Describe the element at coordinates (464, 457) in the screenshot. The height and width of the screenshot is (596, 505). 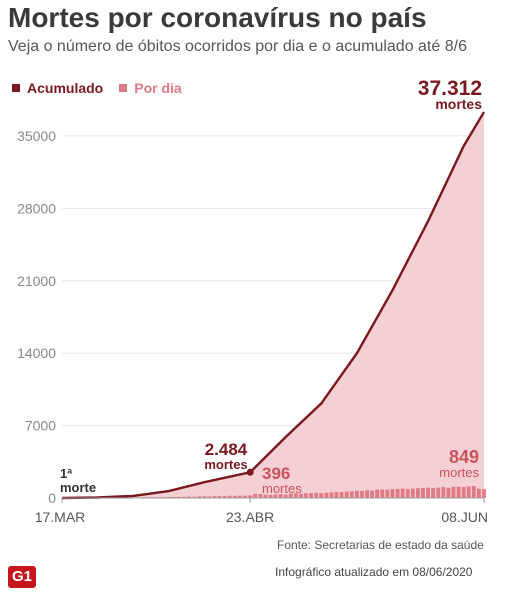
I see `annotation-849-value: 849` at that location.